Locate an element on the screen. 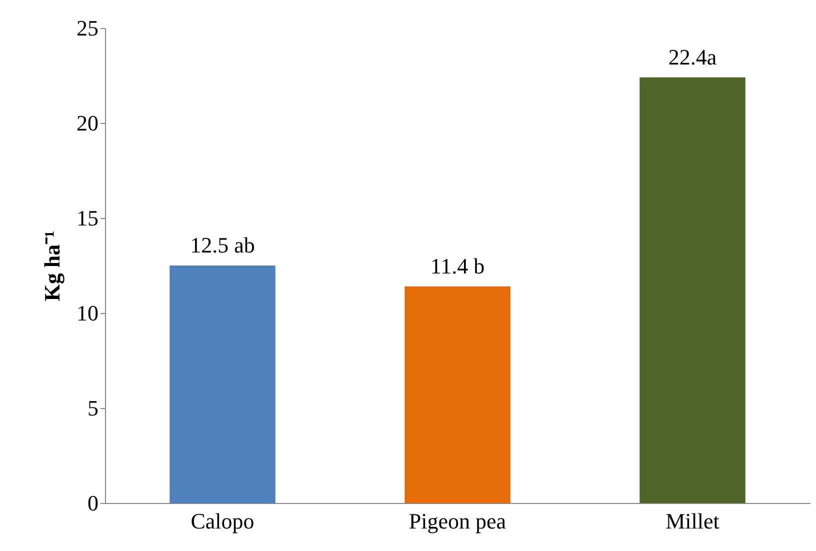 Image resolution: width=816 pixels, height=551 pixels. y-tick-label: 25 is located at coordinates (87, 28).